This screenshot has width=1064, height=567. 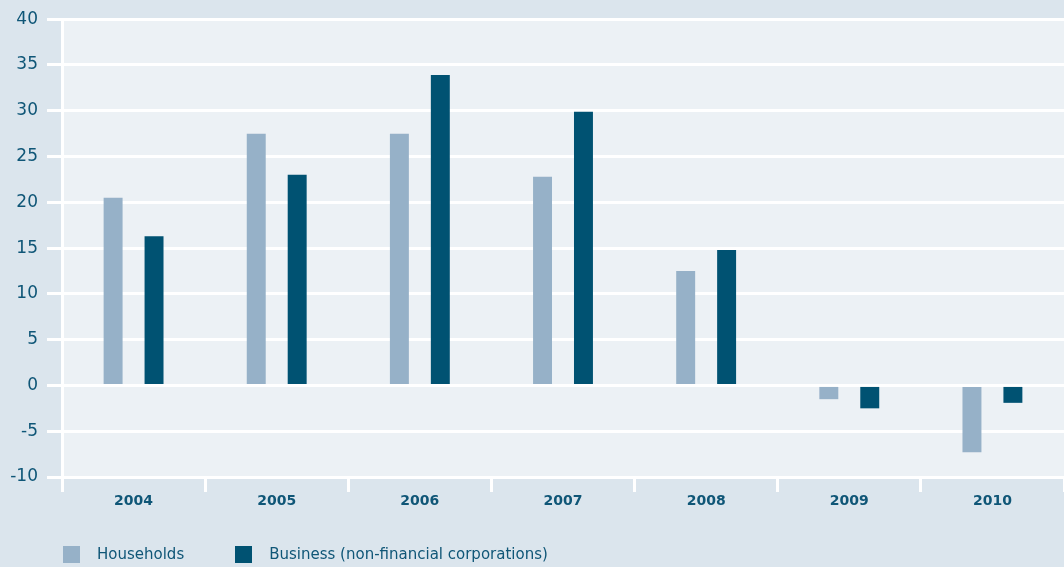 I want to click on y-tick-label: 15, so click(x=27, y=246).